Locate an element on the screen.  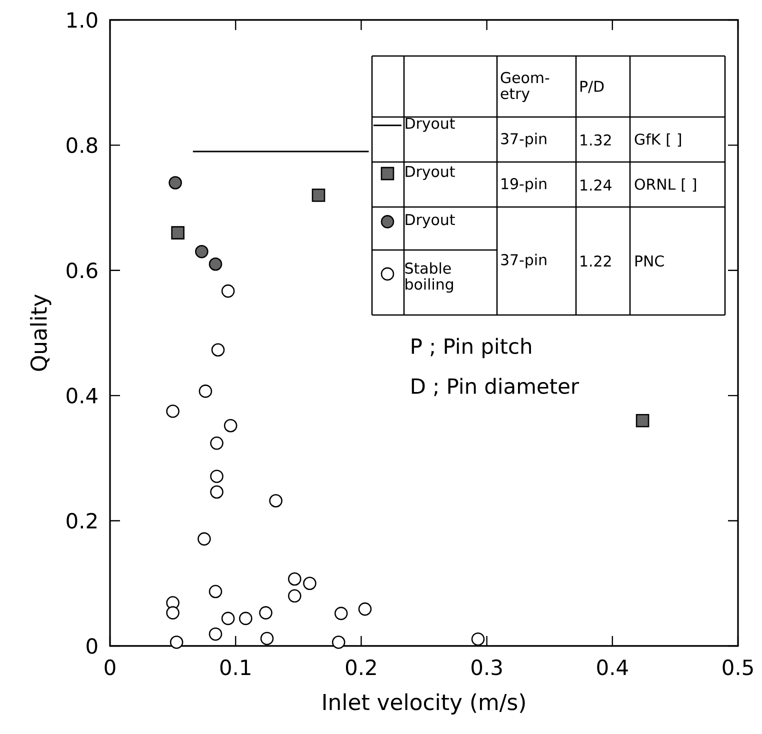
y-tick-label: 0 is located at coordinates (92, 646).